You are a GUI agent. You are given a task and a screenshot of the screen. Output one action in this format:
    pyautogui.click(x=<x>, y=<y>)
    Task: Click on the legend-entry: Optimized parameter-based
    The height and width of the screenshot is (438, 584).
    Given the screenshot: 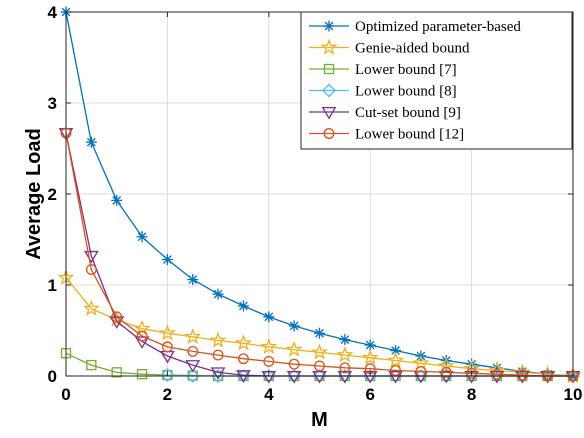 What is the action you would take?
    pyautogui.click(x=415, y=27)
    